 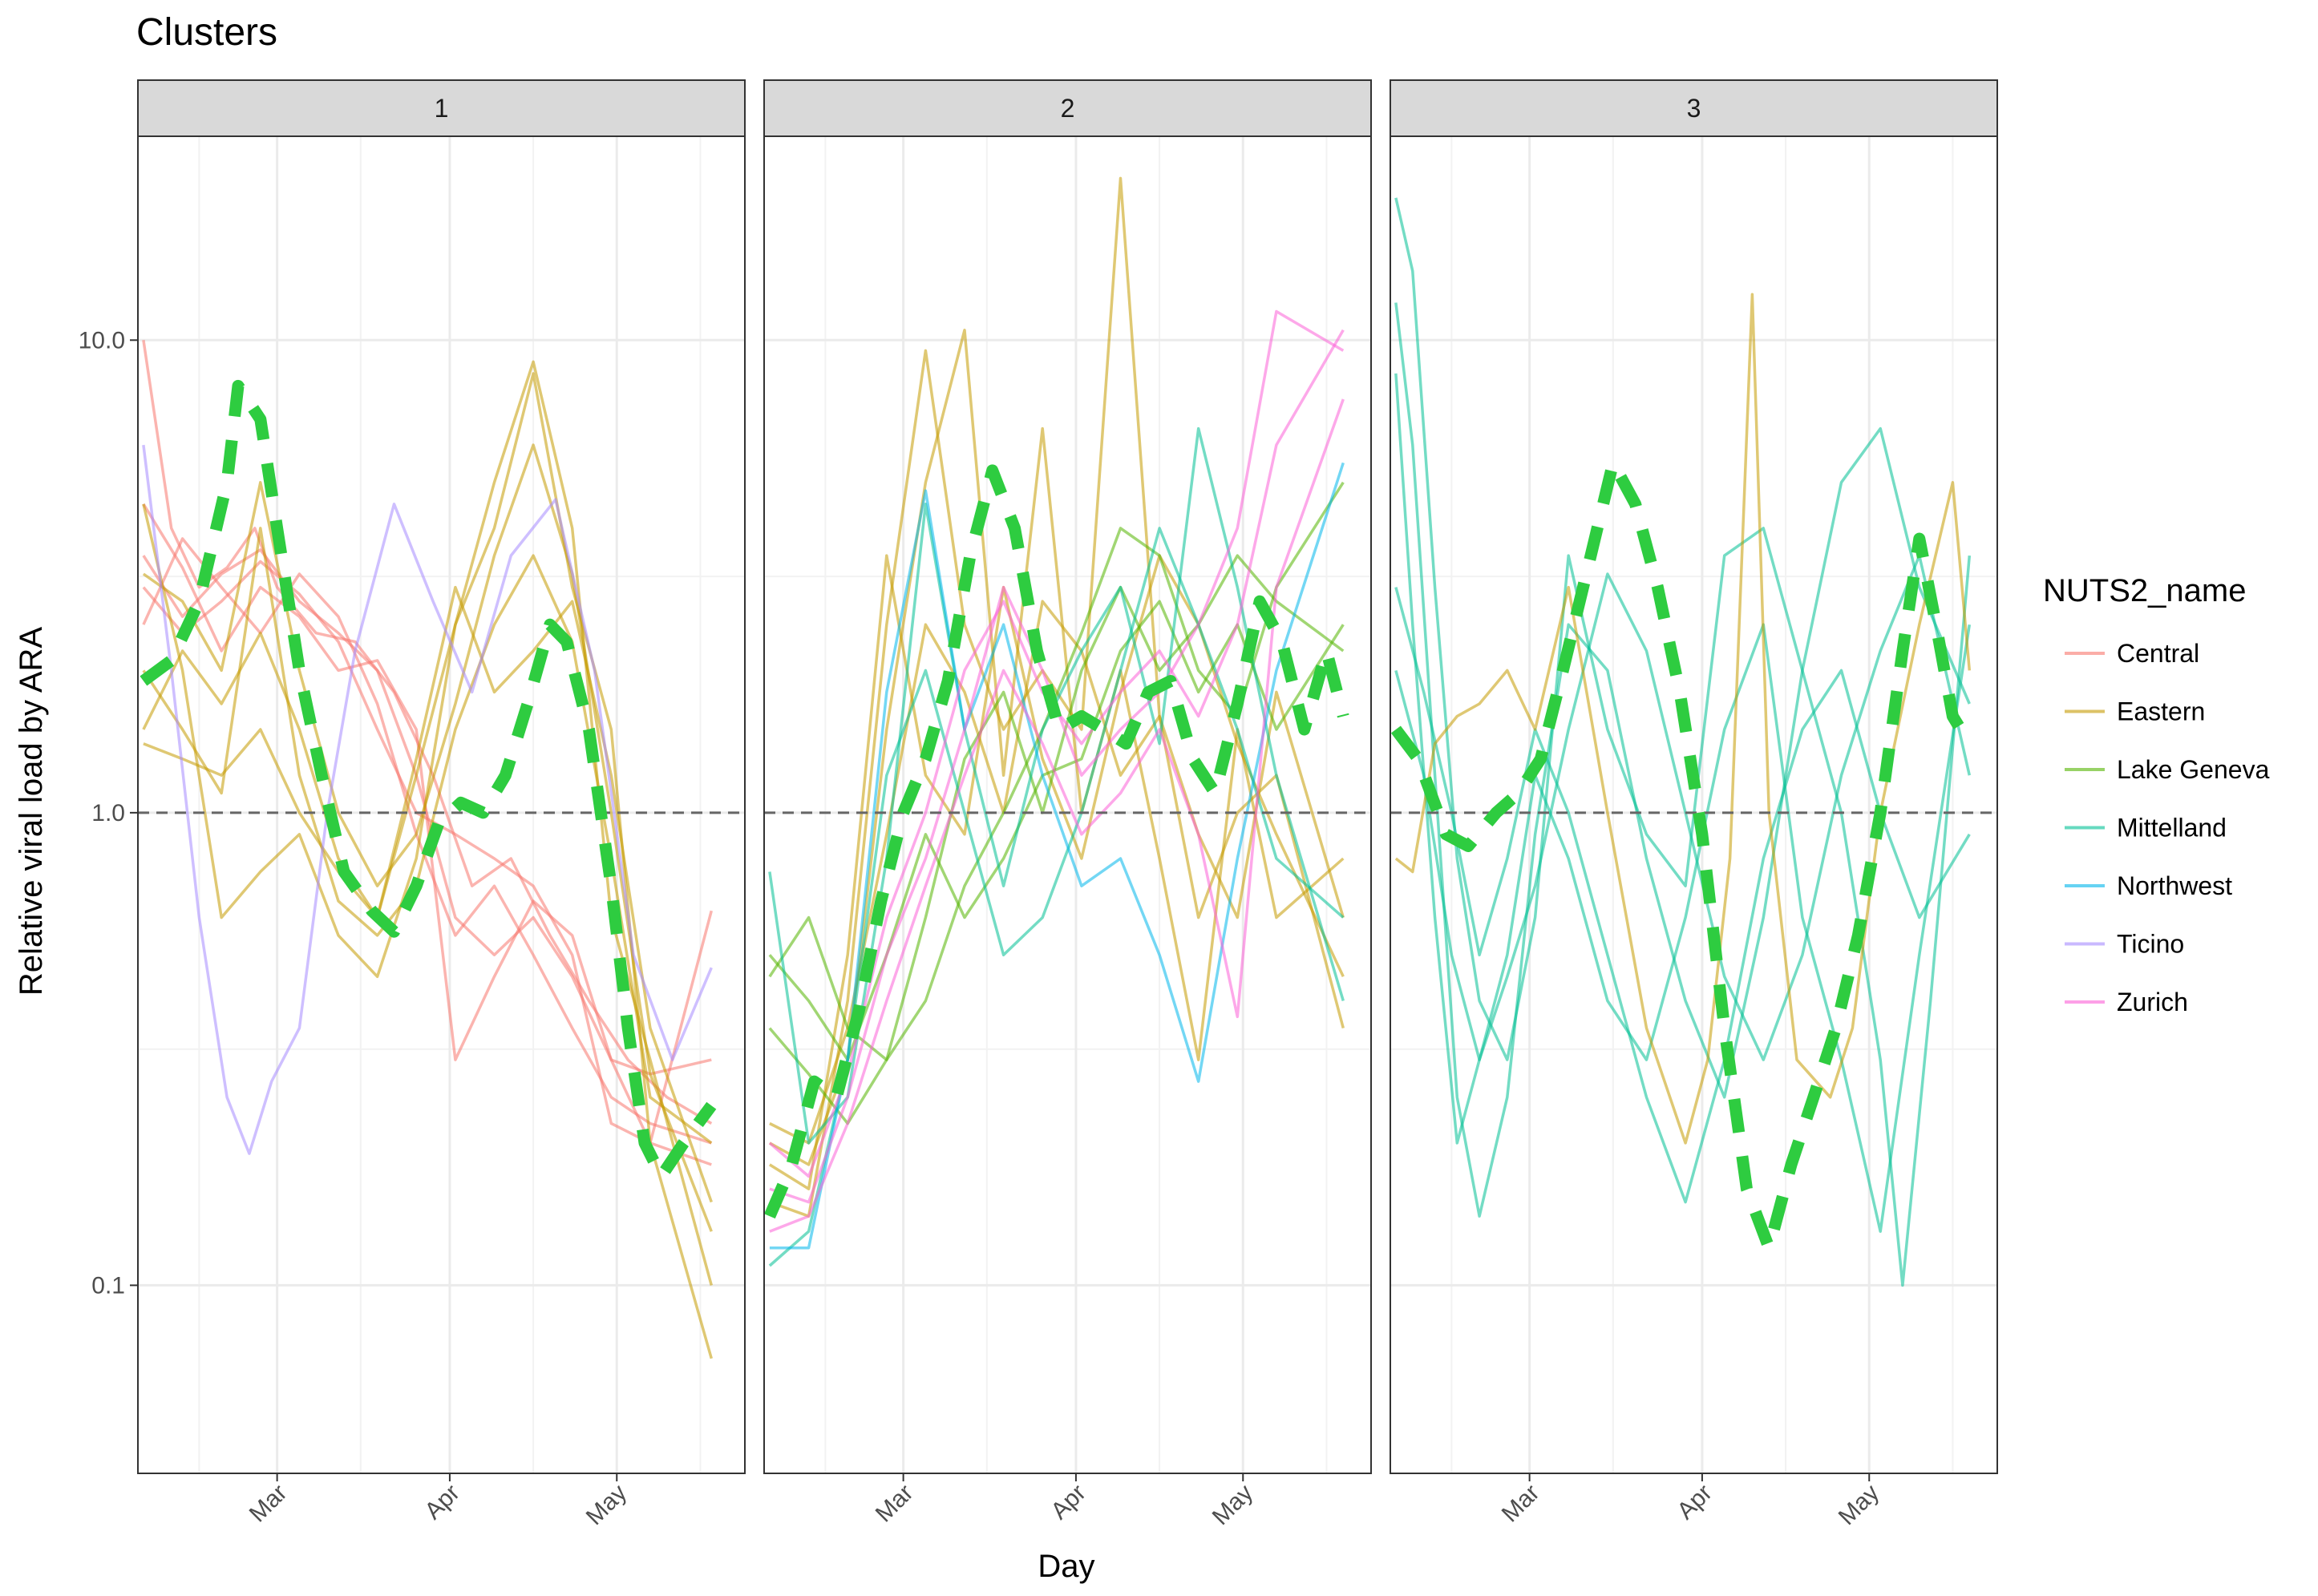 I want to click on chart-title: Clusters, so click(x=206, y=32).